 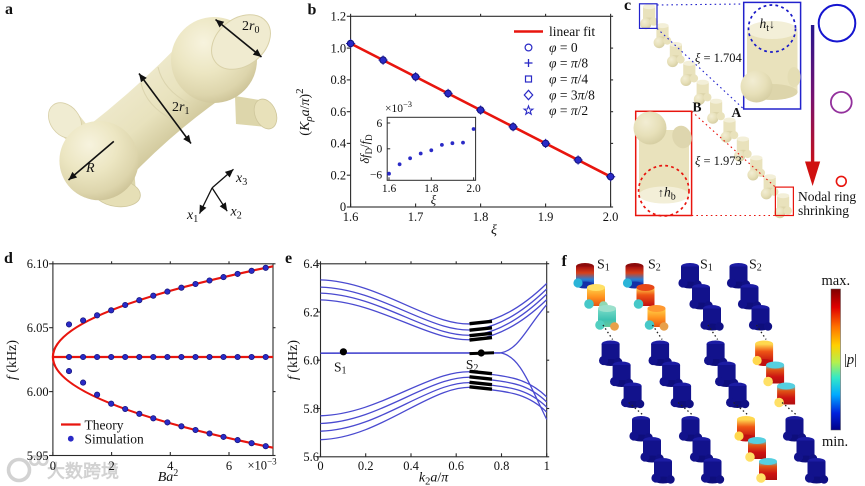 I want to click on svg-text: k2a/π, so click(x=434, y=478).